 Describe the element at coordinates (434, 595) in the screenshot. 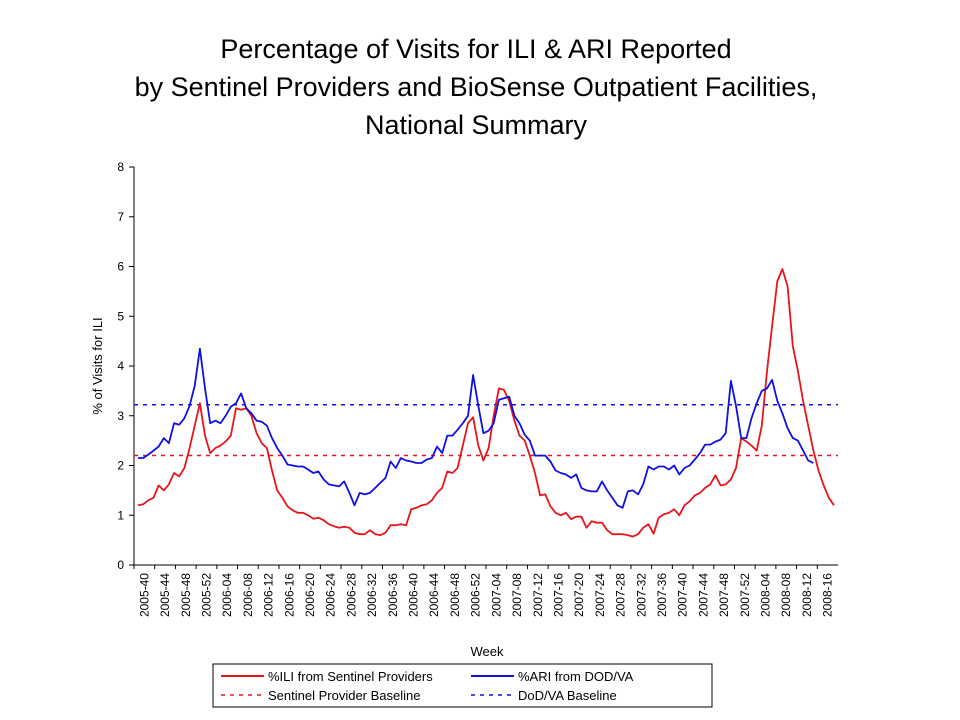

I see `x-tick-label: 2006-44` at that location.